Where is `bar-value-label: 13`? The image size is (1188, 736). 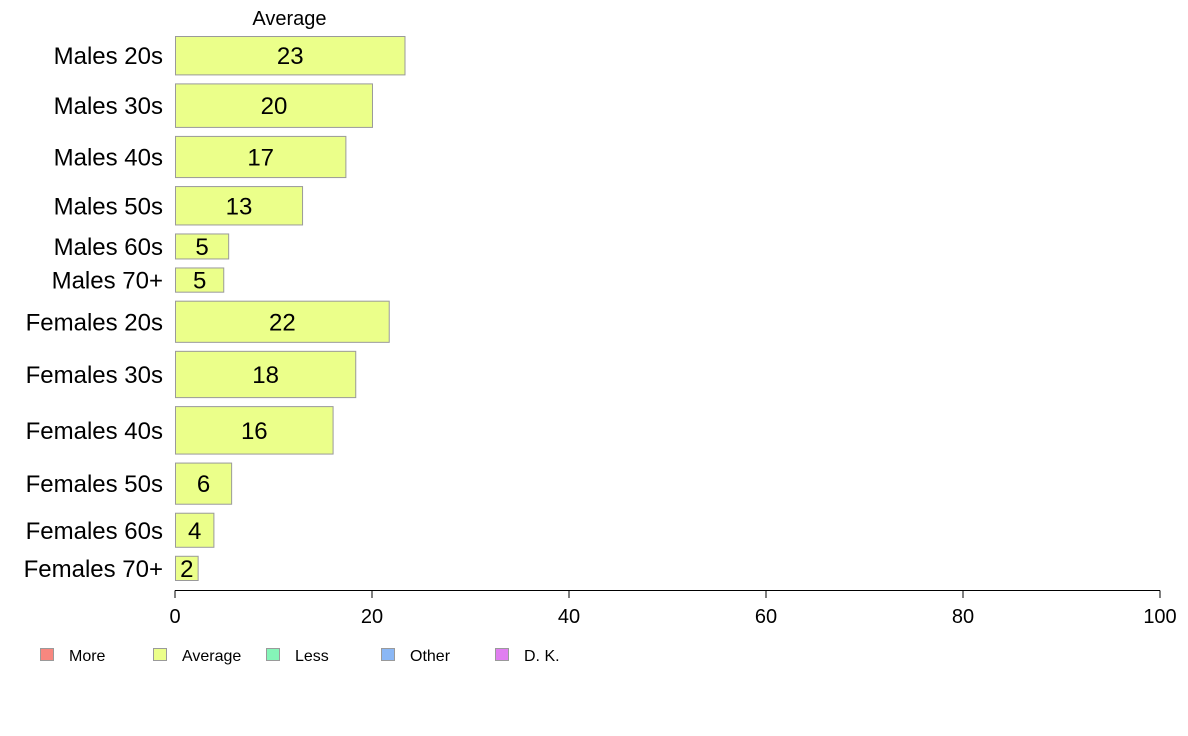
bar-value-label: 13 is located at coordinates (239, 206).